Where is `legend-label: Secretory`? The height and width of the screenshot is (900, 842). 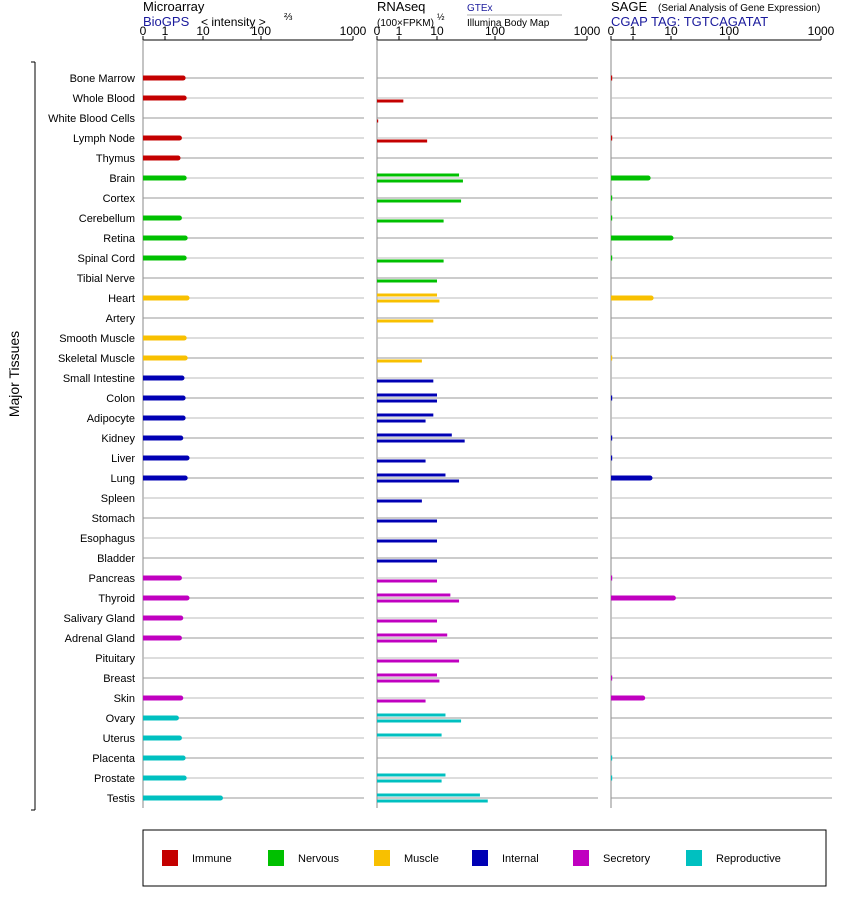 legend-label: Secretory is located at coordinates (627, 859).